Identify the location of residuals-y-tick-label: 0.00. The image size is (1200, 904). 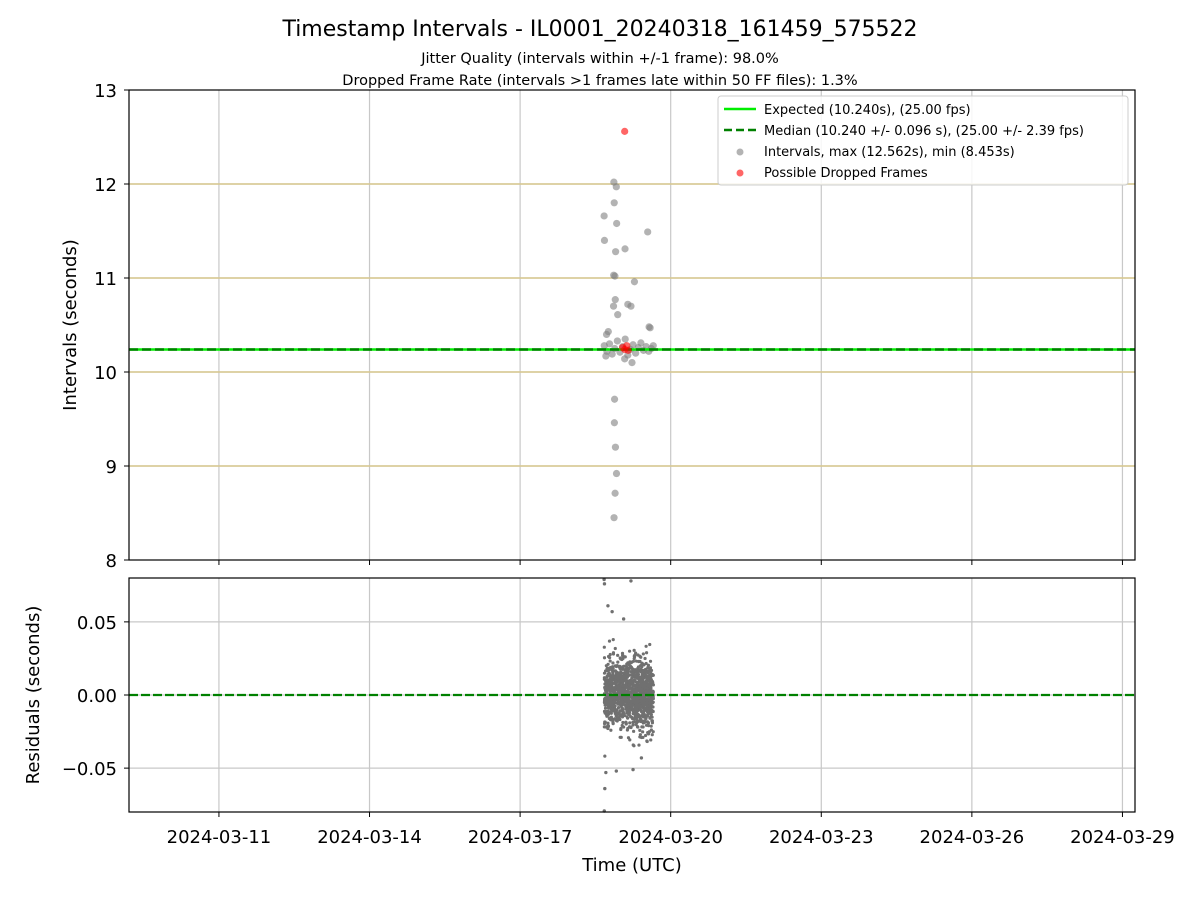
(97, 696).